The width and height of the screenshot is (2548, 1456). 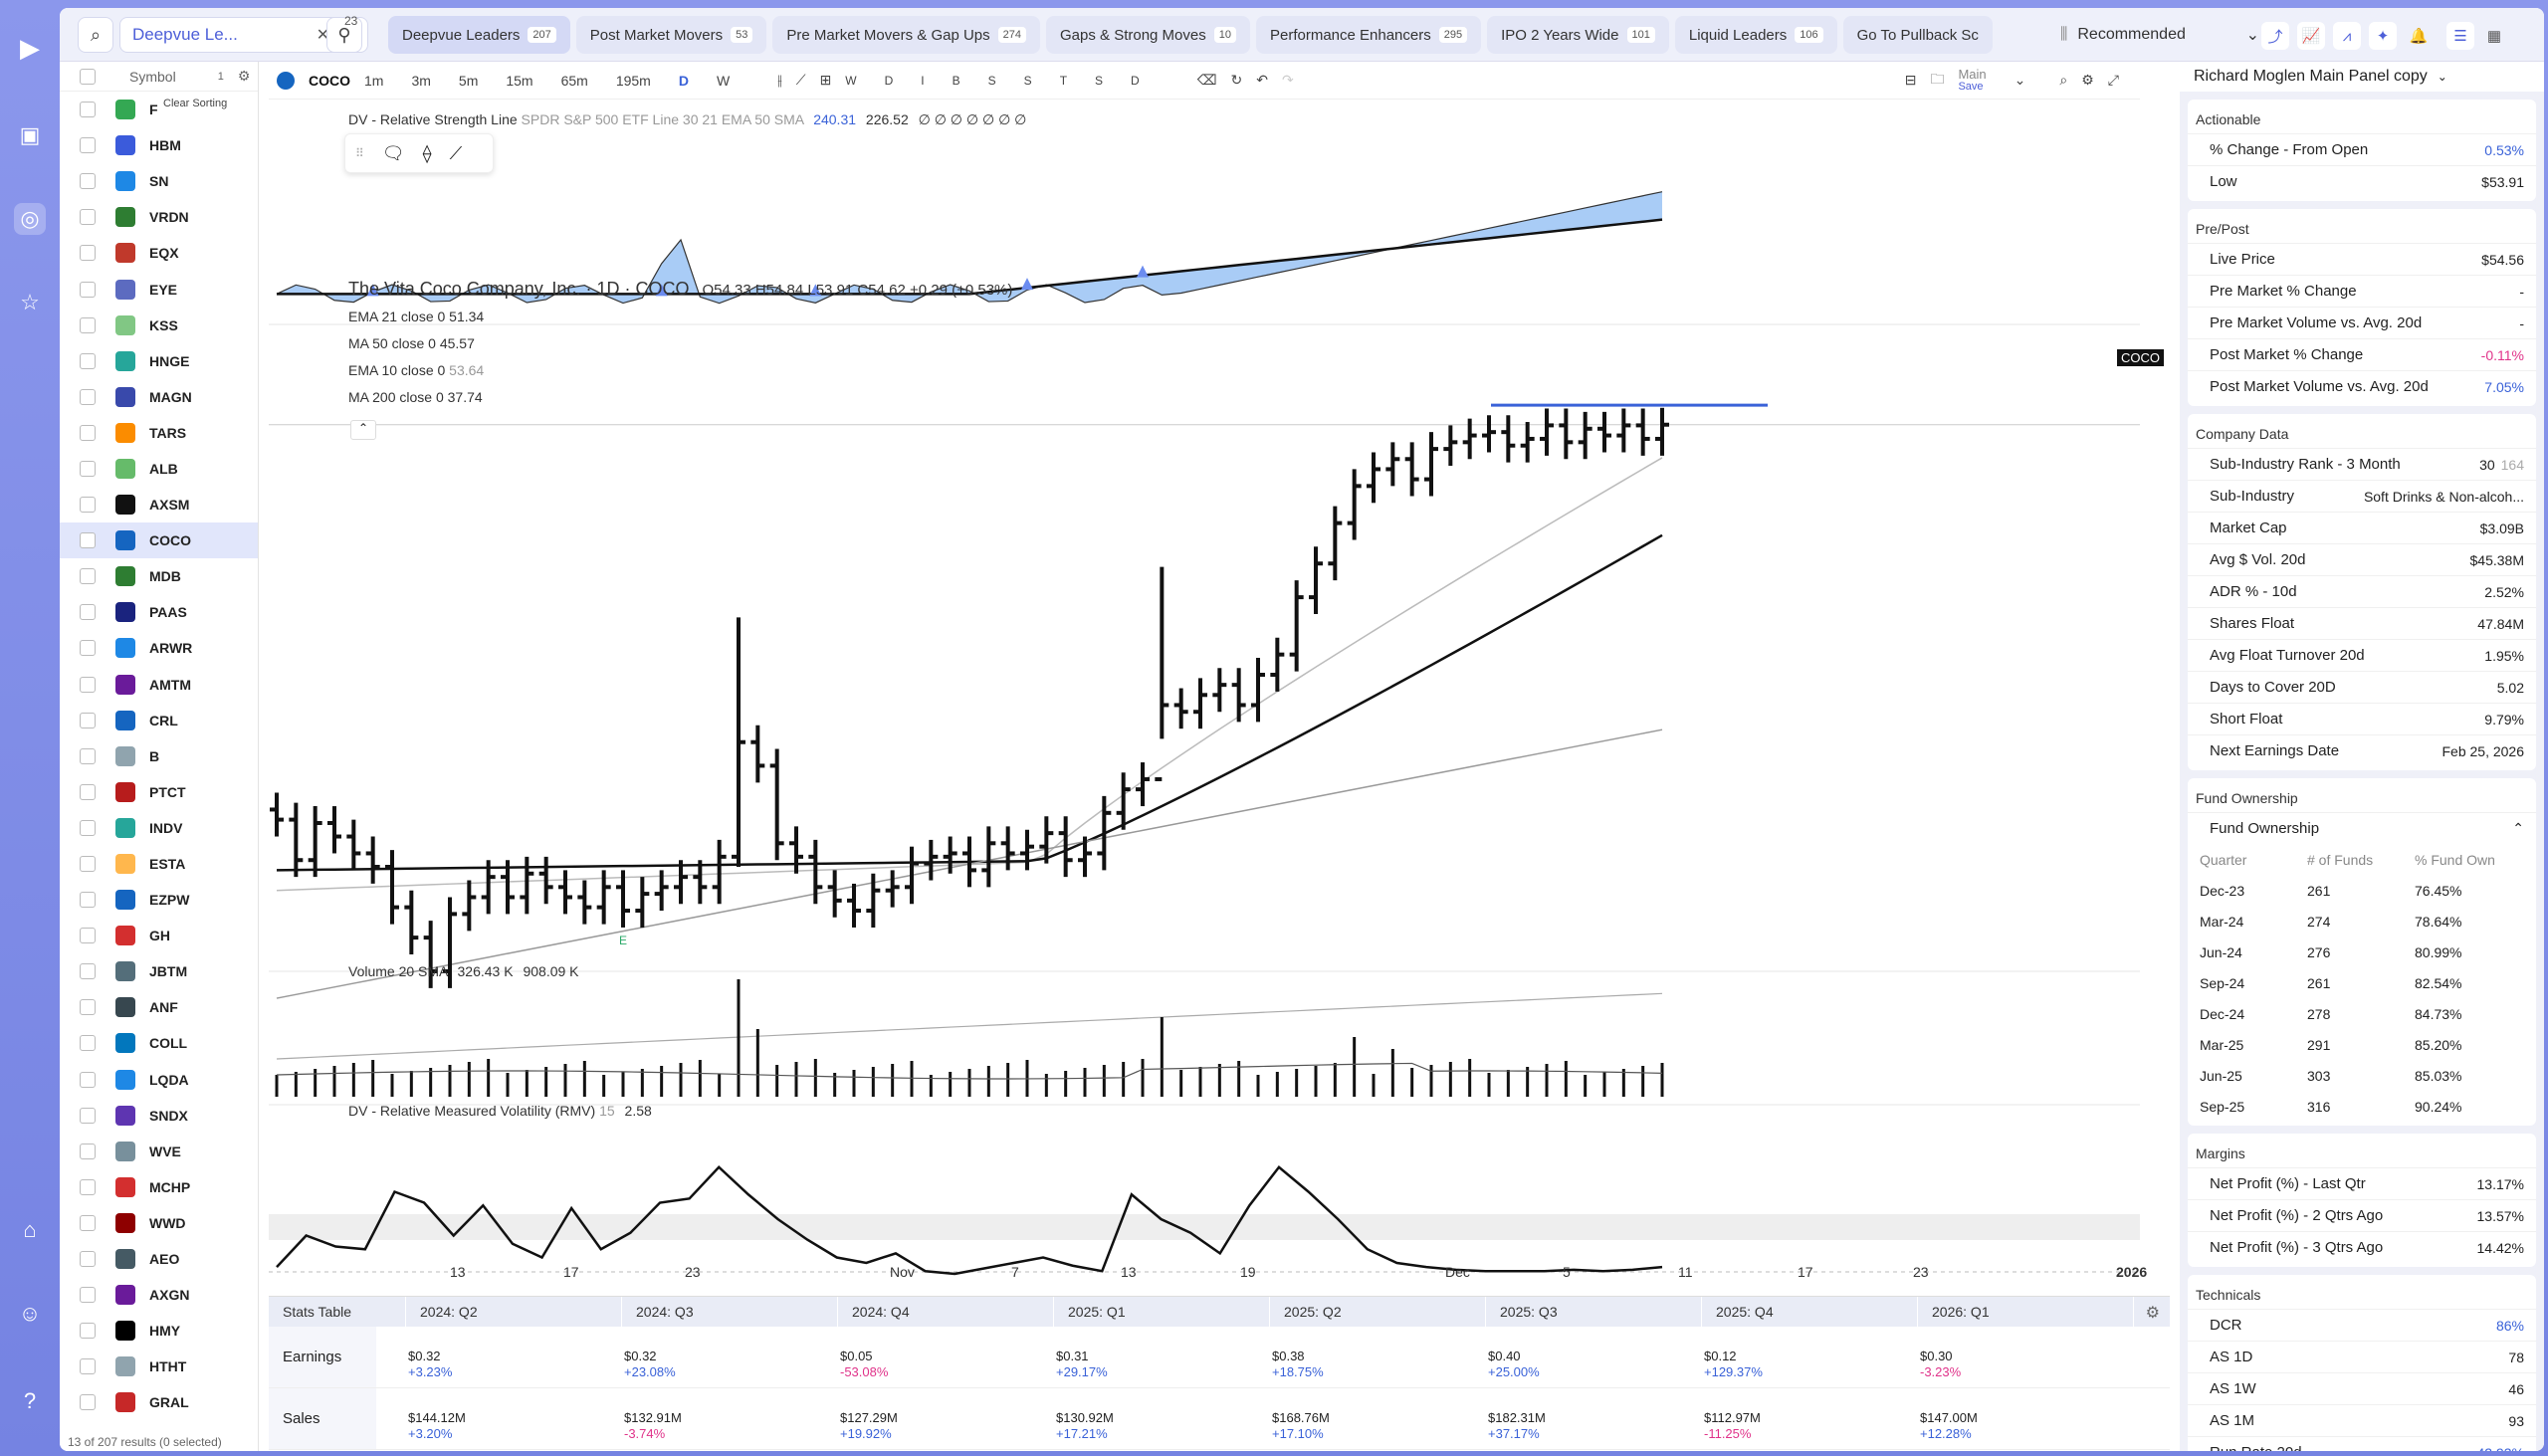 What do you see at coordinates (2020, 80) in the screenshot?
I see `chevron-down-icon: ⌄` at bounding box center [2020, 80].